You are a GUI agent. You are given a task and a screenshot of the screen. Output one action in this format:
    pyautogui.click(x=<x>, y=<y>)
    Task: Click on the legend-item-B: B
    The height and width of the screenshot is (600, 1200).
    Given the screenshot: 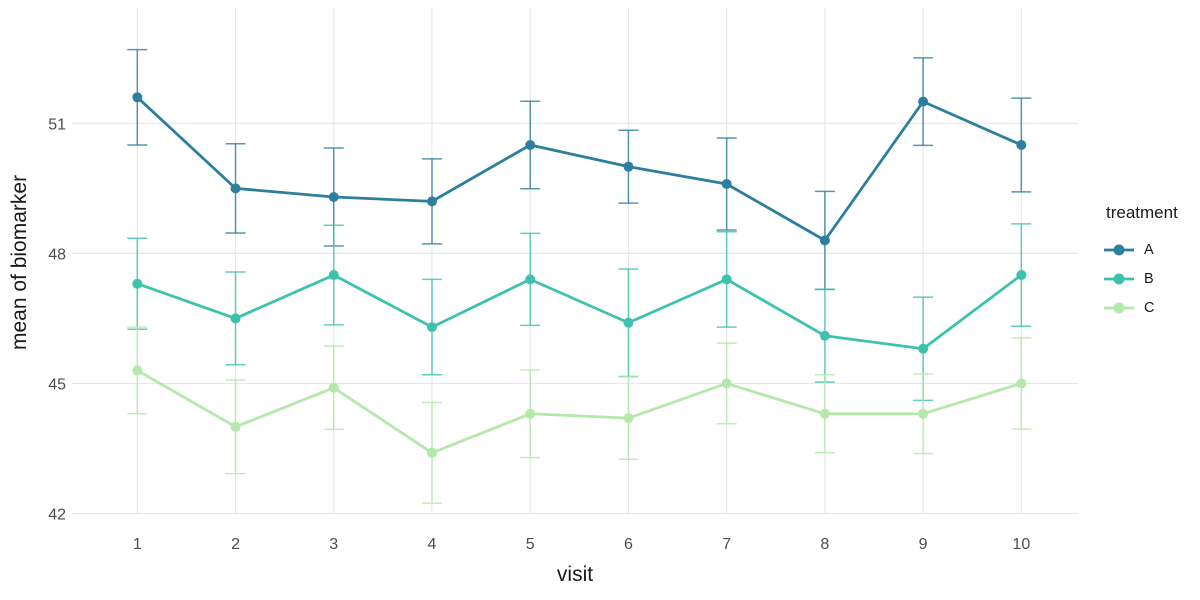 What is the action you would take?
    pyautogui.click(x=1141, y=278)
    